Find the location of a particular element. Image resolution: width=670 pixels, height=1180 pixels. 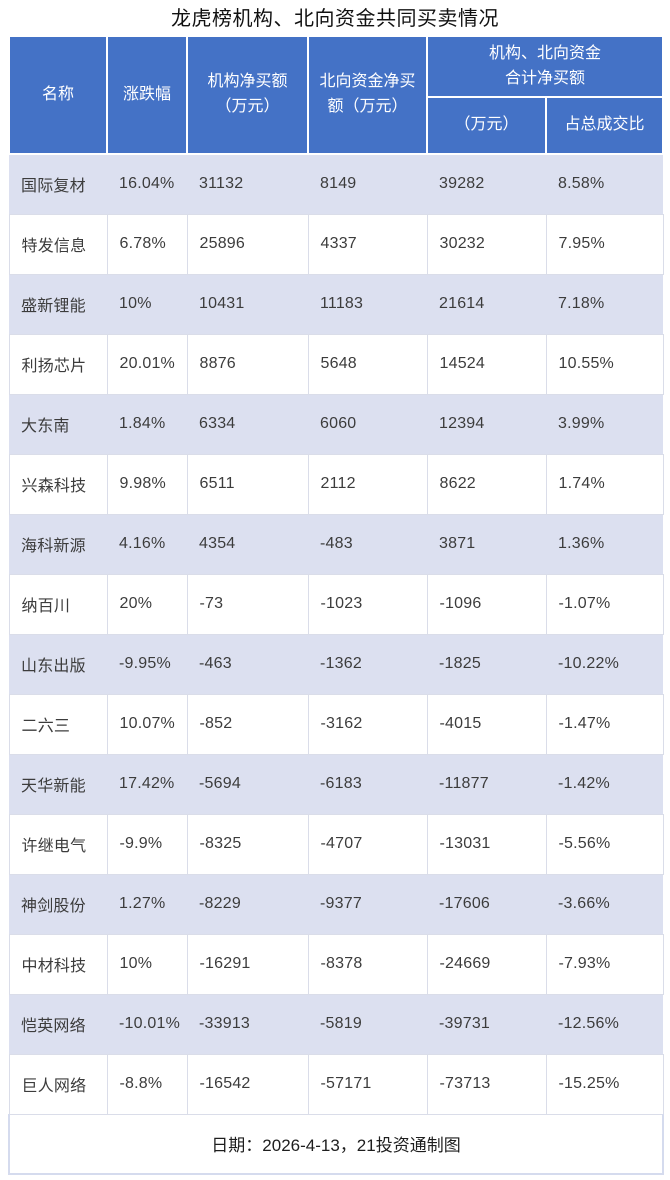

cell-name: 神剑股份 is located at coordinates (58, 904).